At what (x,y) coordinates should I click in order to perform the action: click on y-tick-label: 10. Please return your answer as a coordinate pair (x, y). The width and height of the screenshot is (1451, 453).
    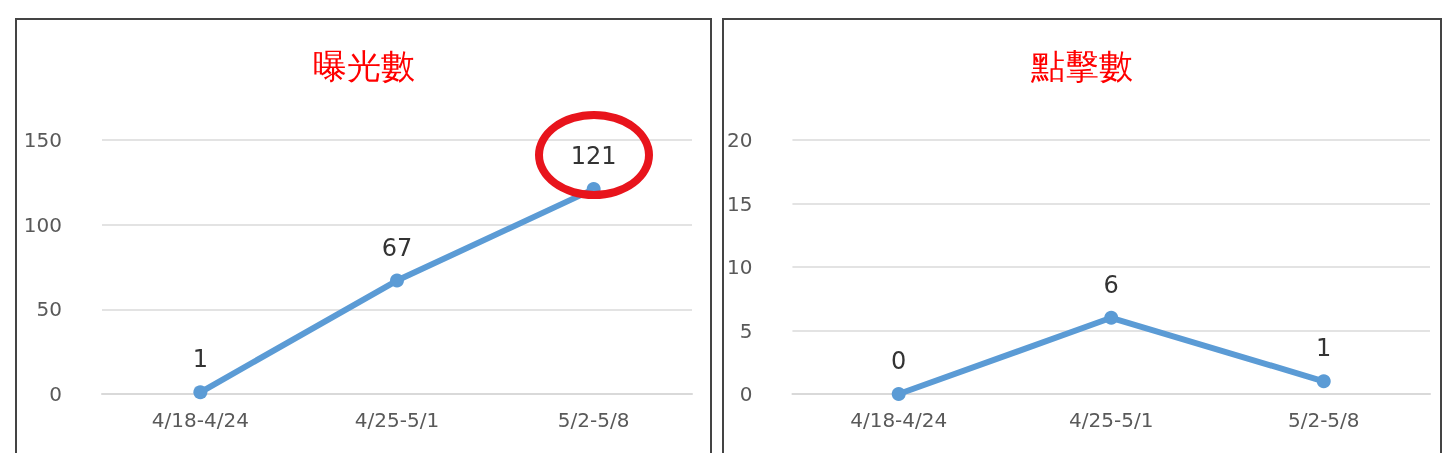
    Looking at the image, I should click on (740, 267).